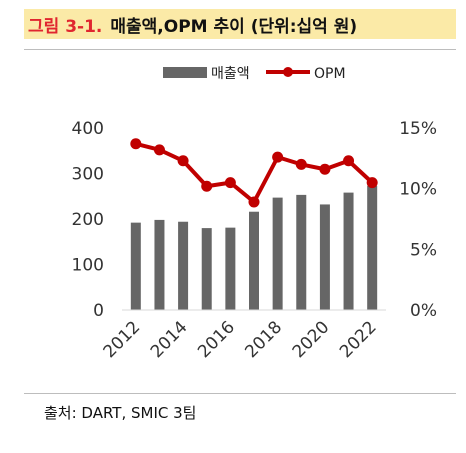 The width and height of the screenshot is (466, 453). I want to click on legend-line-marker, so click(288, 72).